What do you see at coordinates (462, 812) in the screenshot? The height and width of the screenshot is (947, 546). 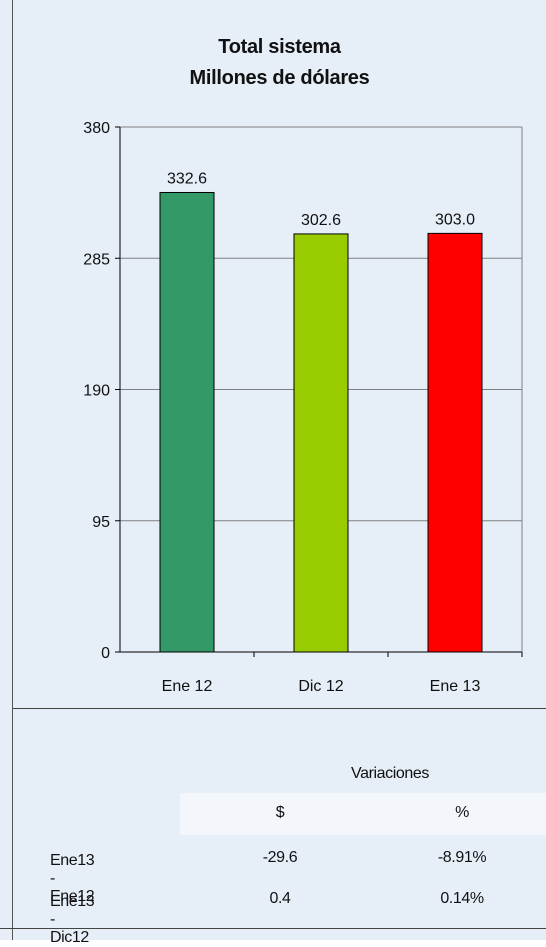 I see `col-header-percent: %` at bounding box center [462, 812].